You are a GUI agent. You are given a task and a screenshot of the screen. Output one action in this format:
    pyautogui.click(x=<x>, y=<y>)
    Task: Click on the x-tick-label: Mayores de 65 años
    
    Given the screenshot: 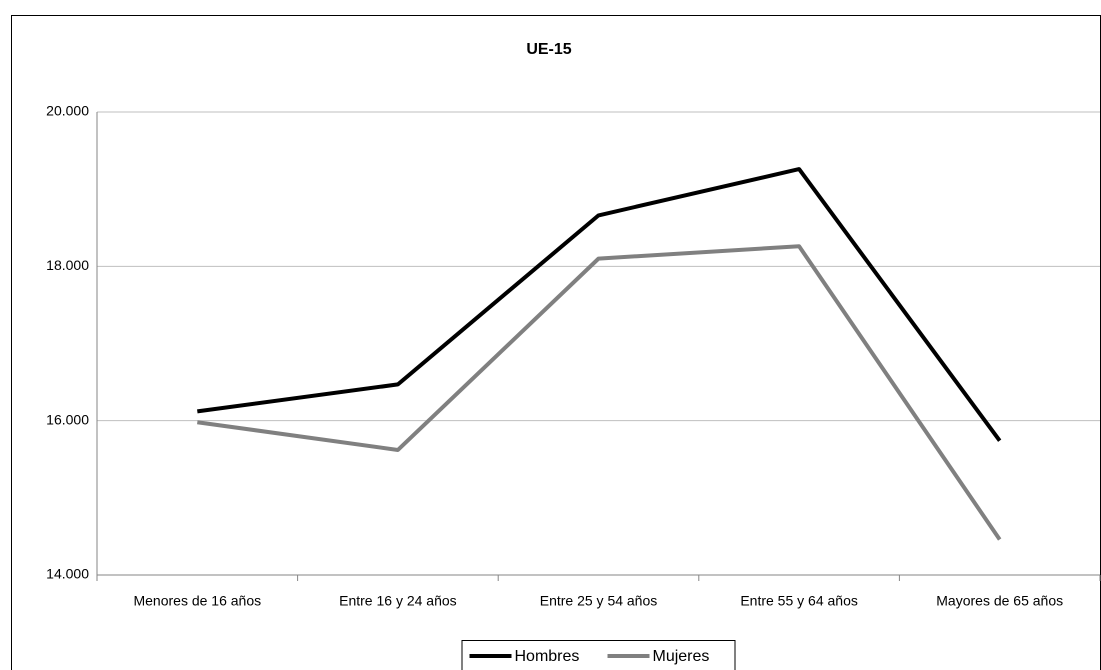 What is the action you would take?
    pyautogui.click(x=999, y=601)
    